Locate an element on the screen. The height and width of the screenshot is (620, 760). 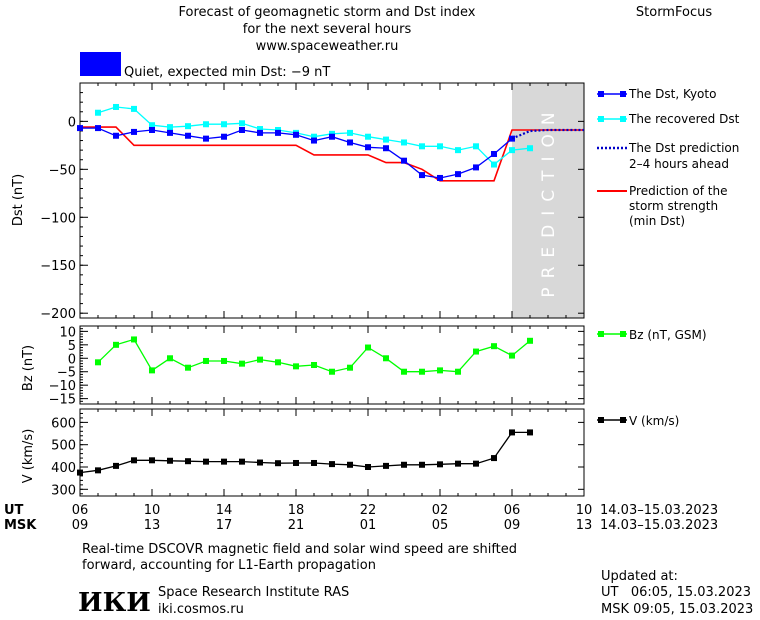
msk-tick-label: 13 is located at coordinates (584, 525).